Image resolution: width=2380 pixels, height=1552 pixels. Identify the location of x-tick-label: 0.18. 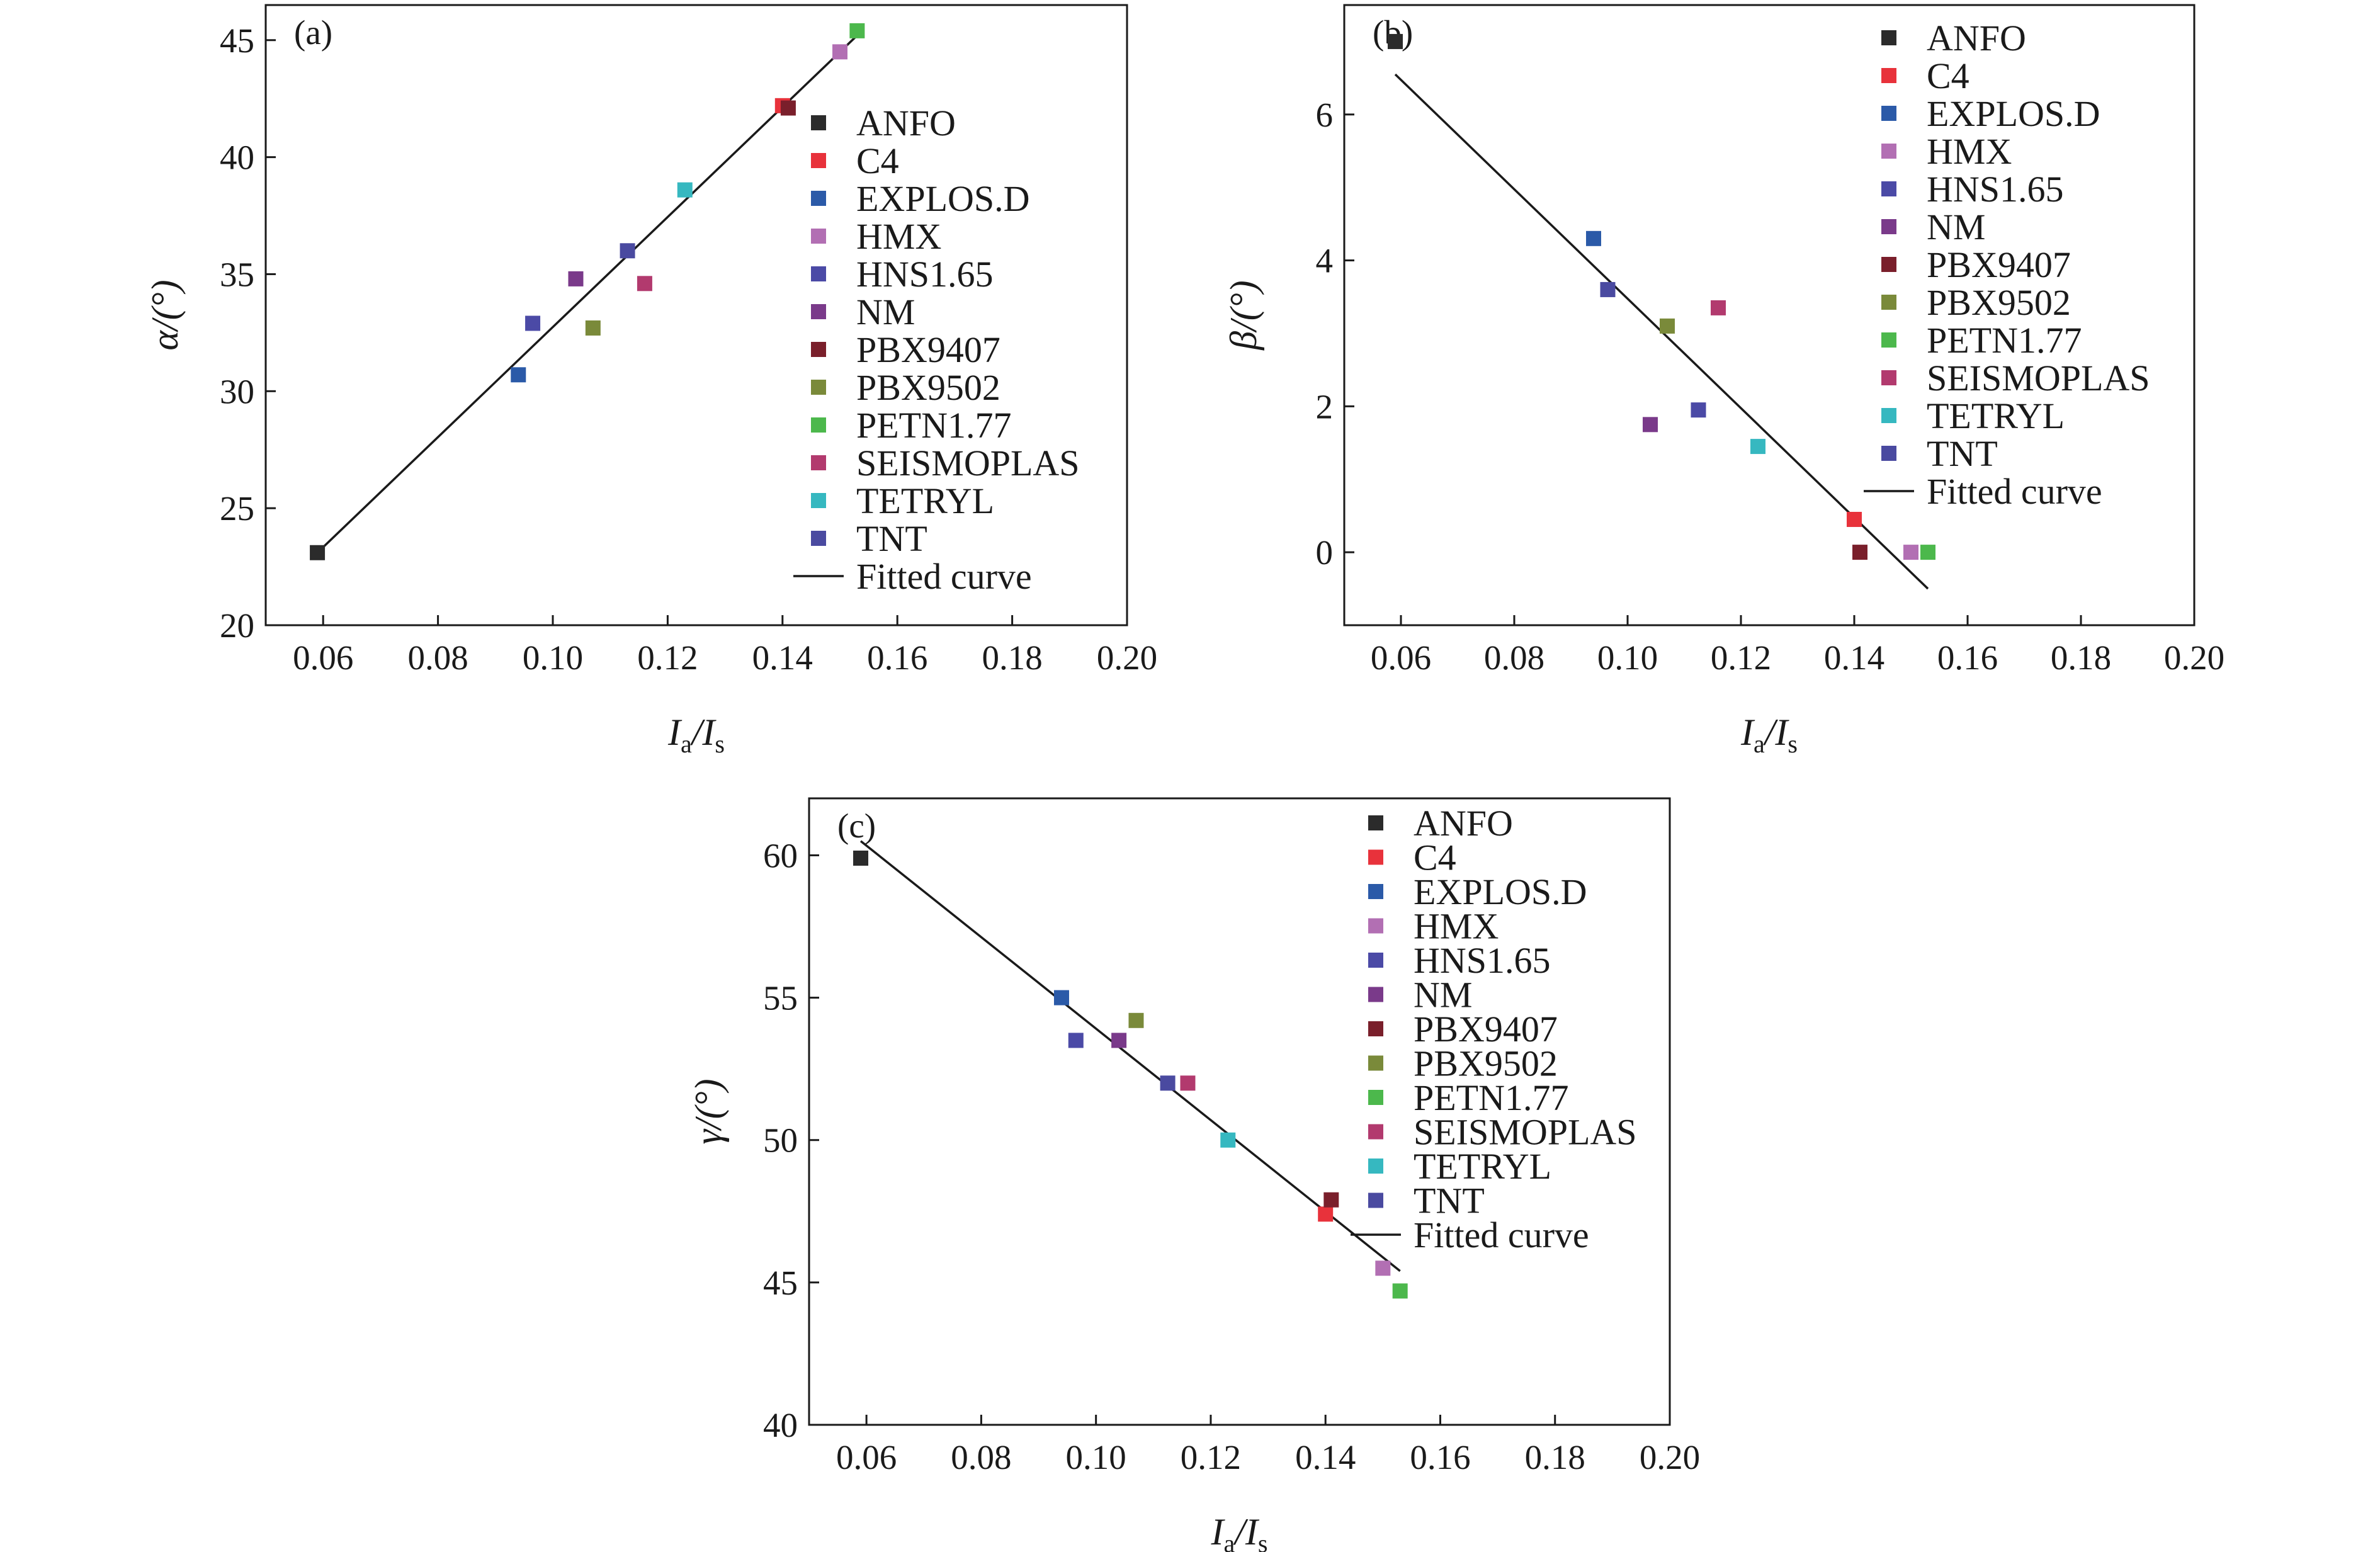
(2081, 657).